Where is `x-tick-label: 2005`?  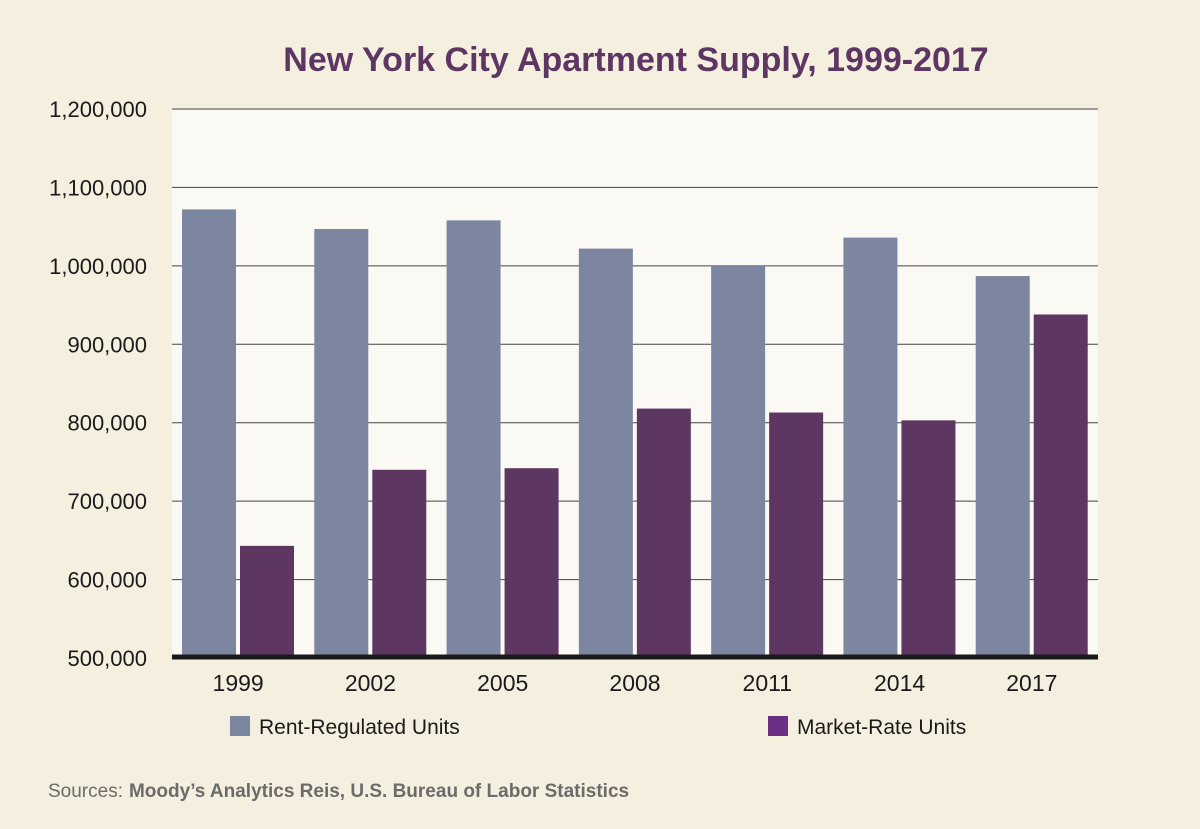 x-tick-label: 2005 is located at coordinates (502, 683).